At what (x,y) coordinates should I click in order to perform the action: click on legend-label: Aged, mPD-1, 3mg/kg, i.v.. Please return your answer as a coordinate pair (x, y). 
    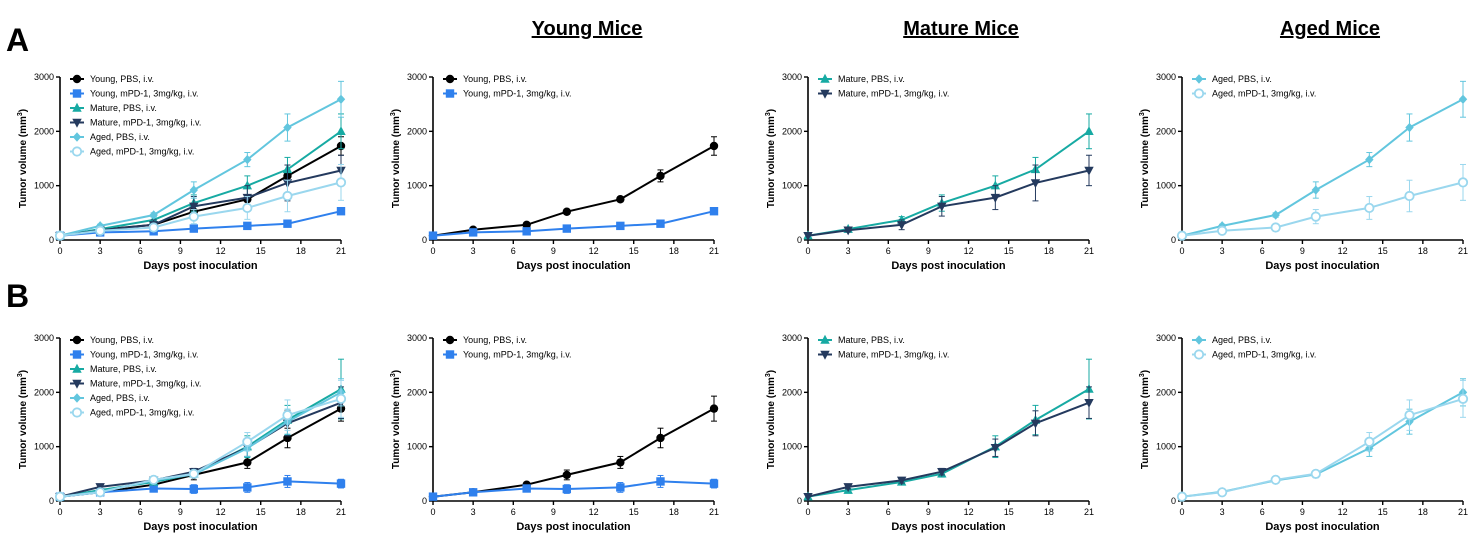
    Looking at the image, I should click on (142, 152).